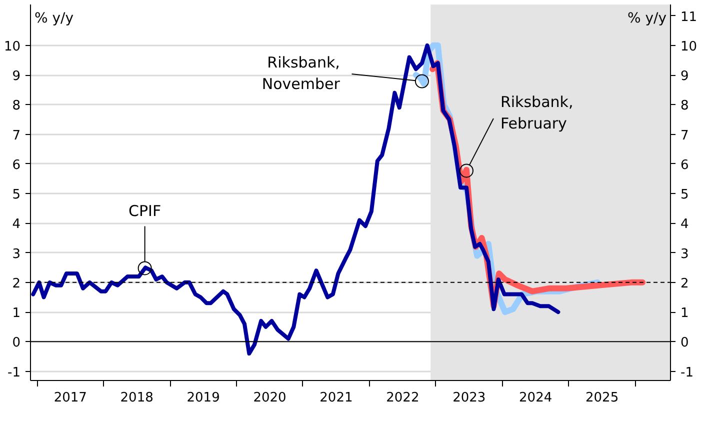  What do you see at coordinates (537, 112) in the screenshot?
I see `annotation: Riksbank, February` at bounding box center [537, 112].